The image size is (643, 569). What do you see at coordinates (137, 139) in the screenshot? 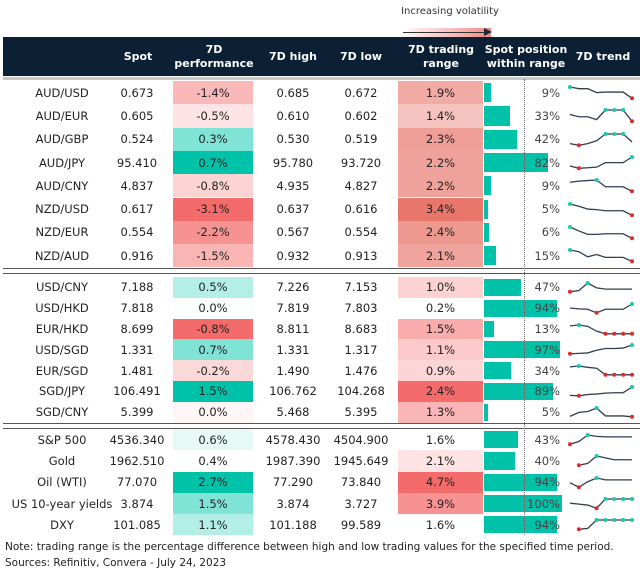
I see `spot-value: 0.524` at bounding box center [137, 139].